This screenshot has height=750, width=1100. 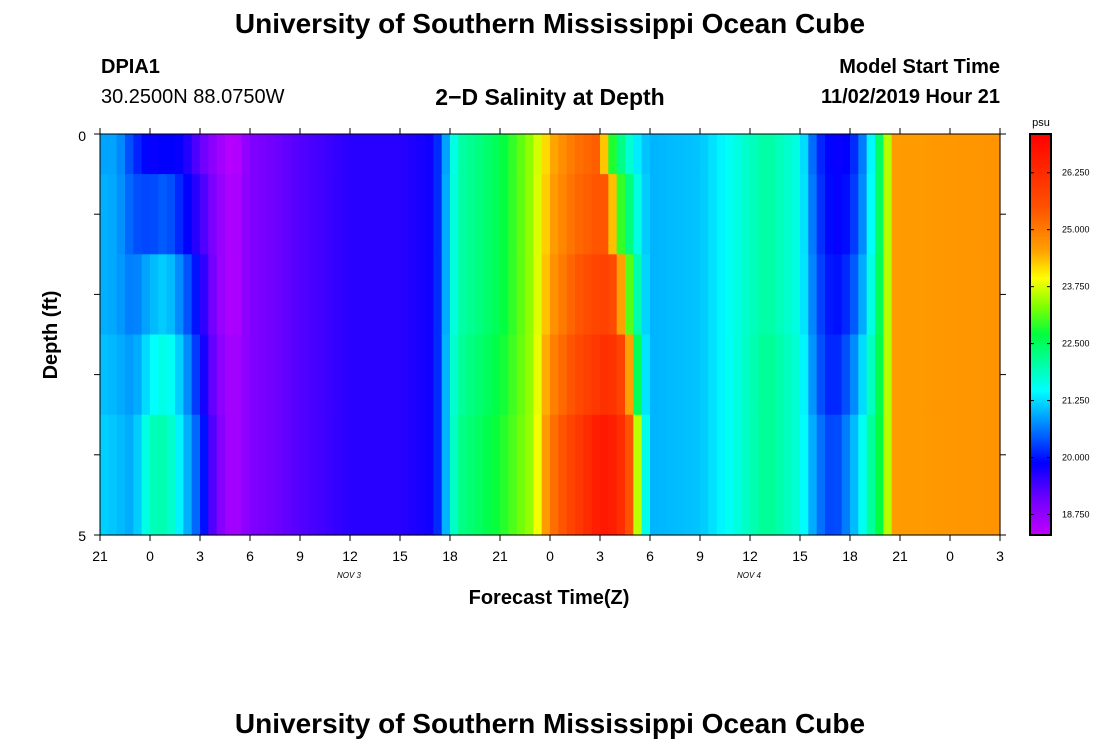 What do you see at coordinates (250, 556) in the screenshot?
I see `x-tick-label: 6` at bounding box center [250, 556].